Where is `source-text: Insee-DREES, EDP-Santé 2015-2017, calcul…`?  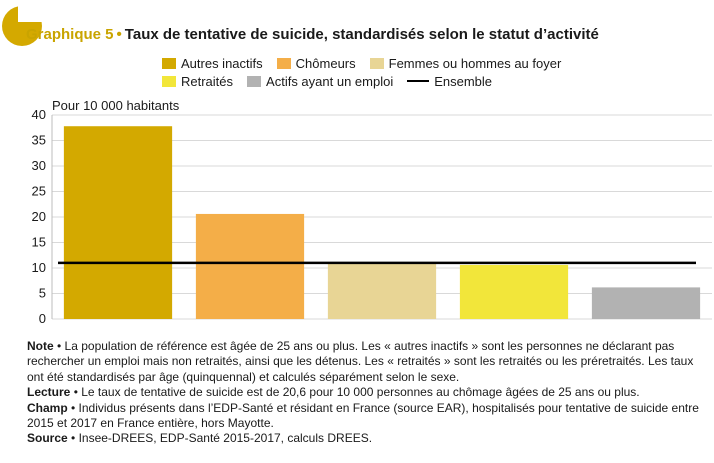 source-text: Insee-DREES, EDP-Santé 2015-2017, calcul… is located at coordinates (225, 438).